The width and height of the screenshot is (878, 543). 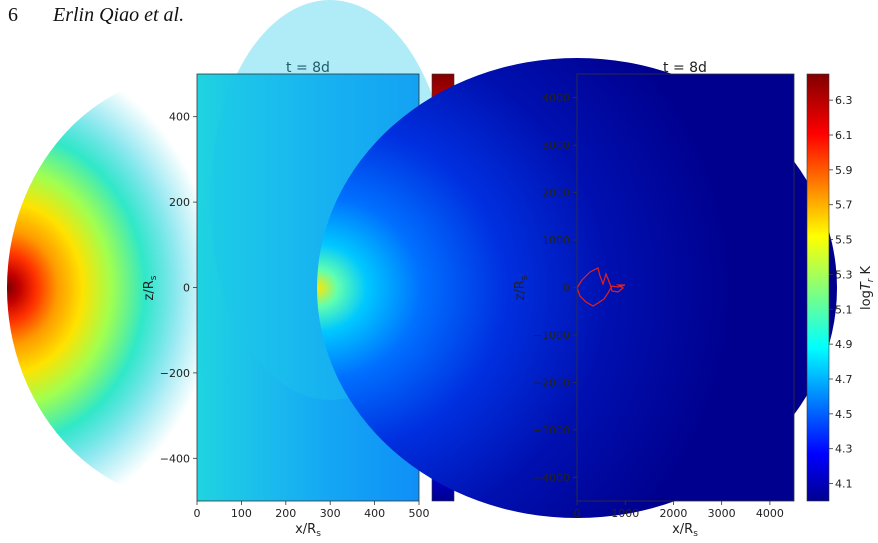 I want to click on left-y-tick-label: 400, so click(x=179, y=117).